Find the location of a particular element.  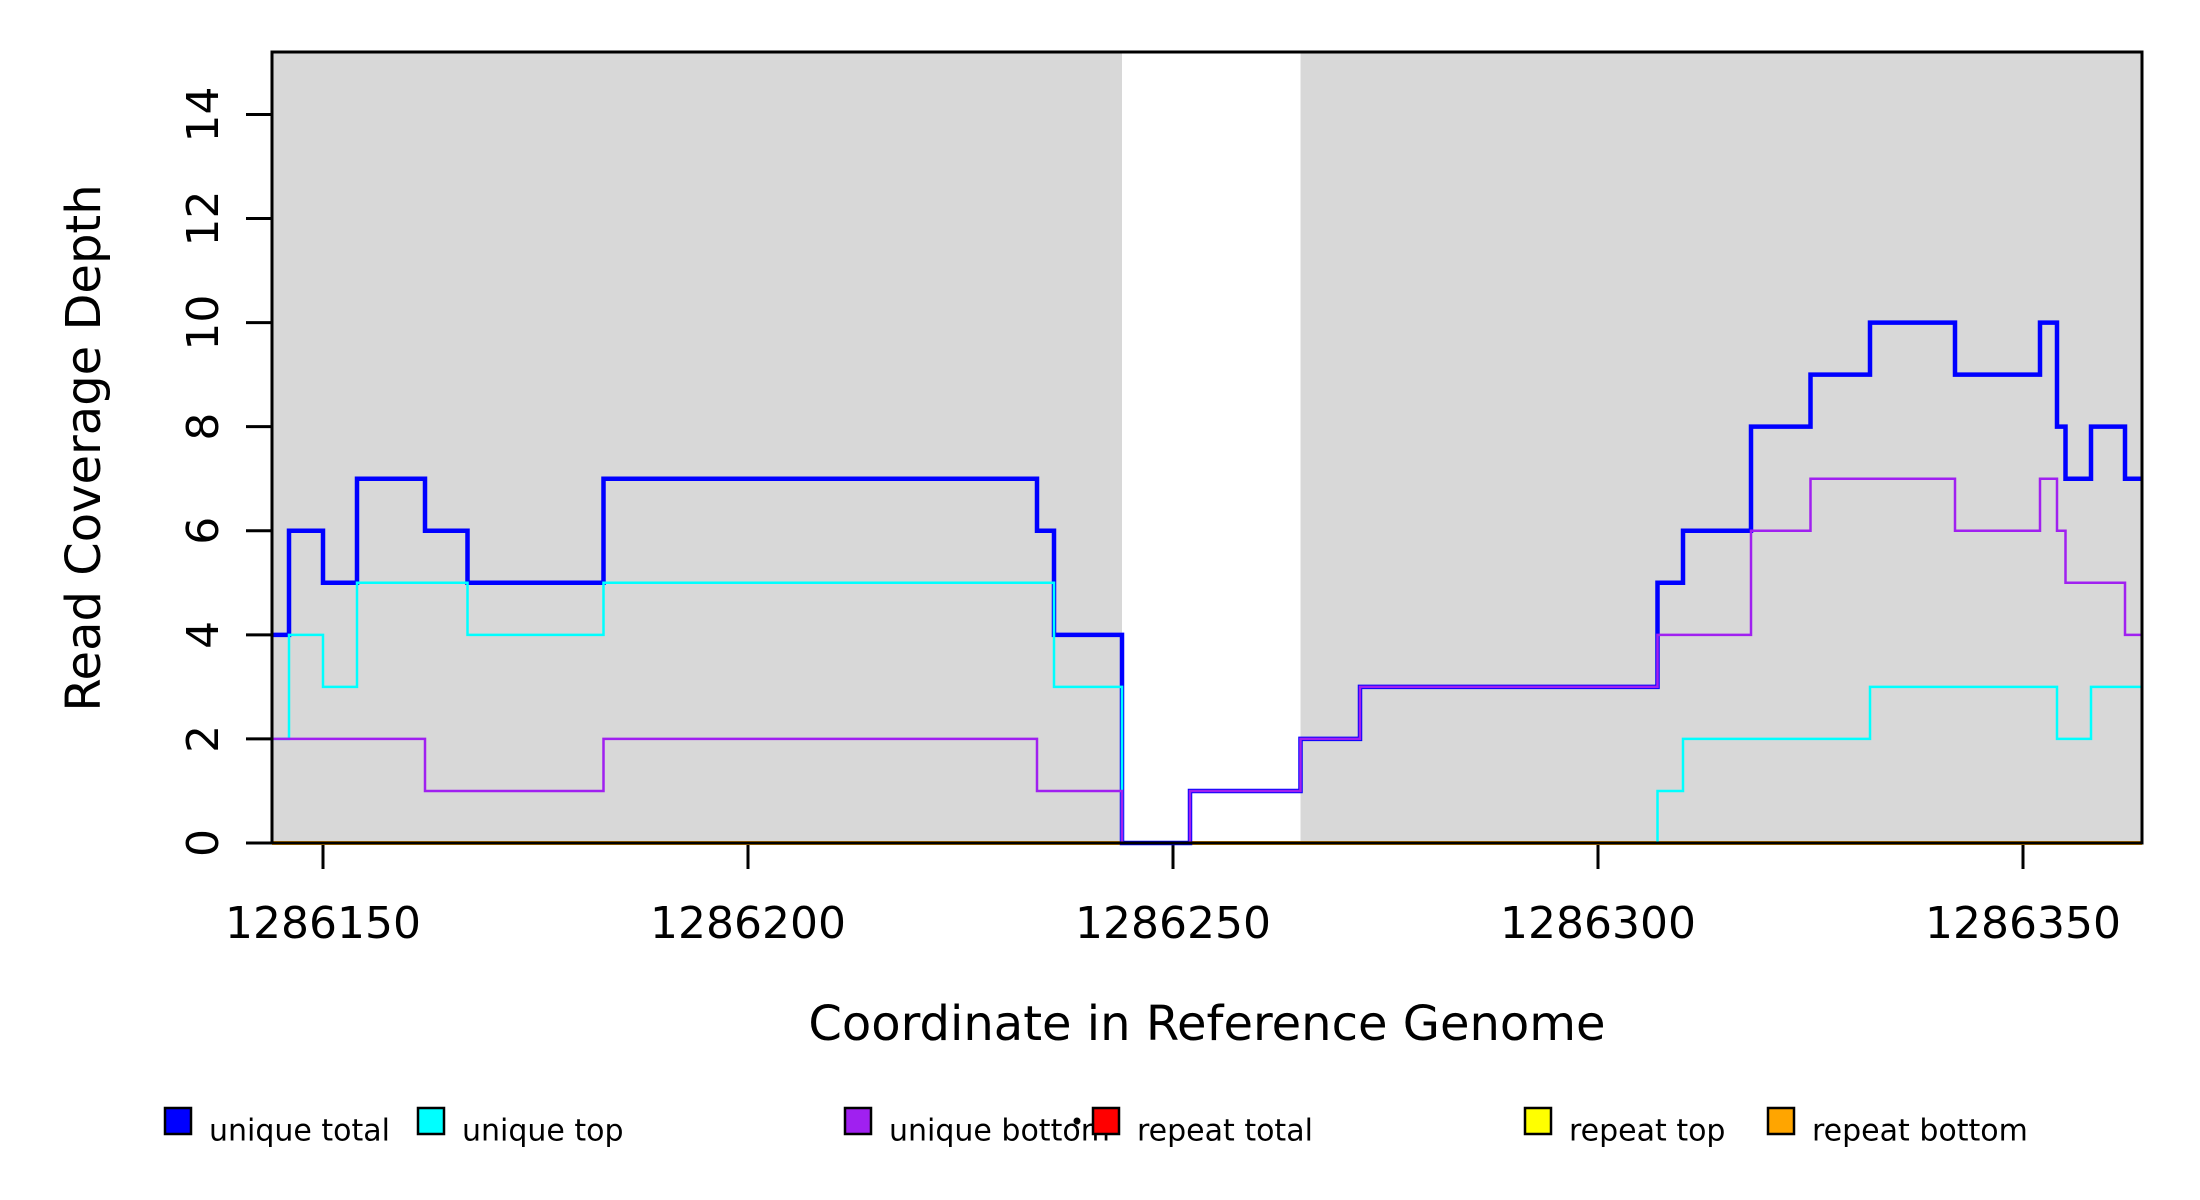

y-tick-label: 12 is located at coordinates (203, 219).